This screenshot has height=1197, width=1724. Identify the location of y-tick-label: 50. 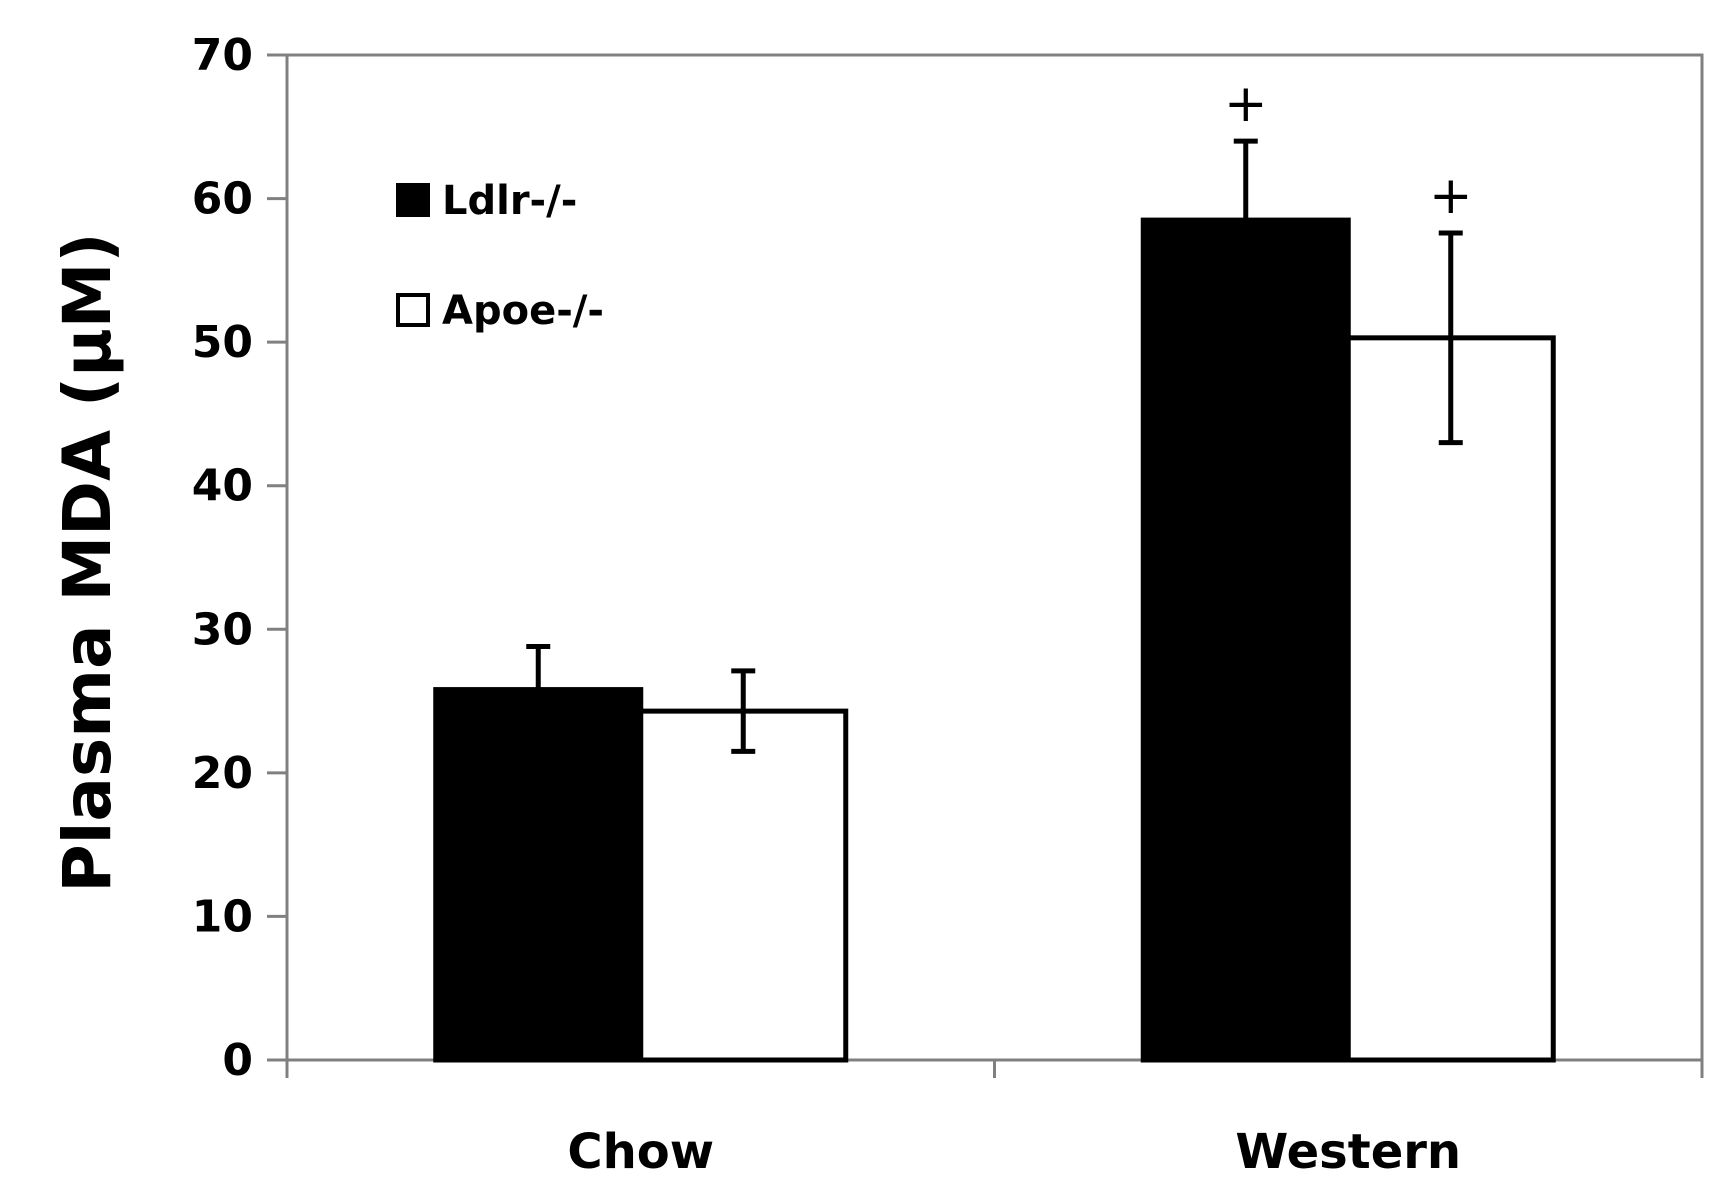
(222, 342).